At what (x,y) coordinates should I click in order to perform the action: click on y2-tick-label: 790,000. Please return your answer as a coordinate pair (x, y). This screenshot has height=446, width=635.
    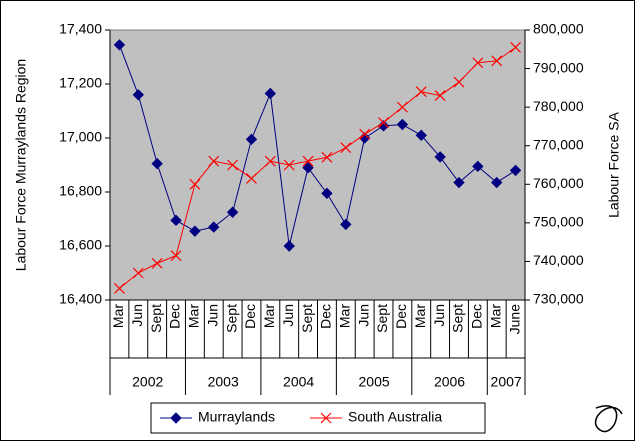
    Looking at the image, I should click on (558, 67).